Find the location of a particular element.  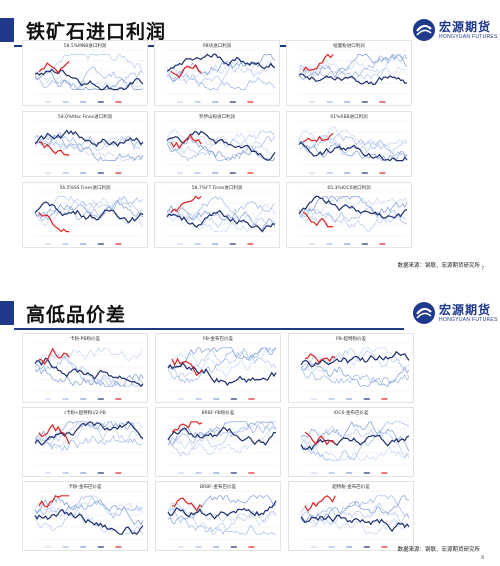

slide-title: 高低品价差 is located at coordinates (76, 315).